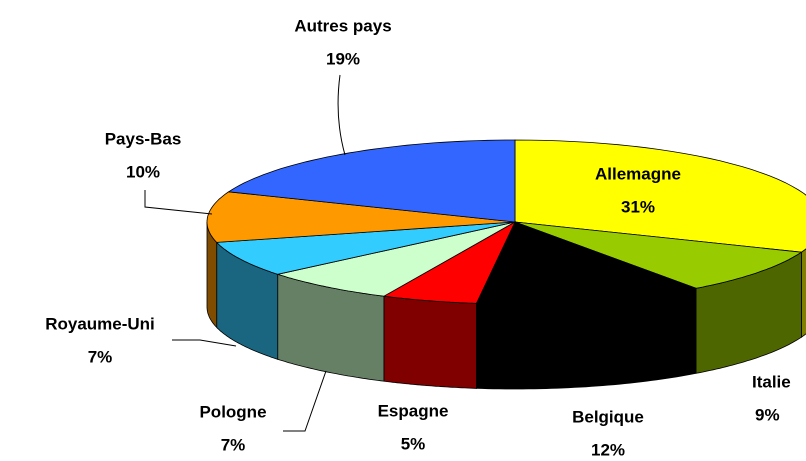 The height and width of the screenshot is (461, 806). Describe the element at coordinates (413, 410) in the screenshot. I see `slice-label: Espagne` at that location.